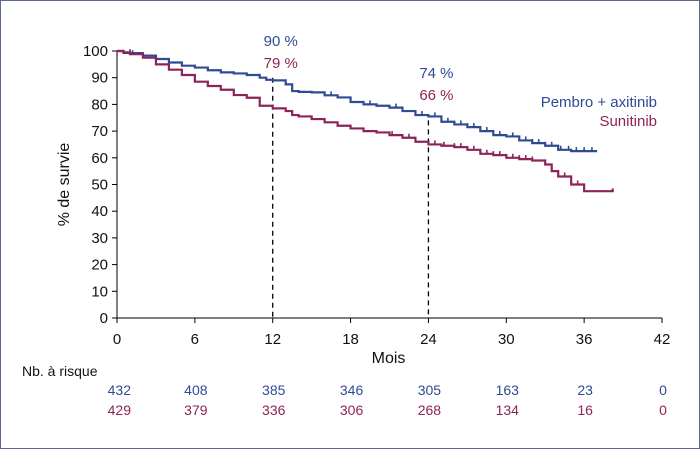 This screenshot has height=453, width=700. Describe the element at coordinates (585, 410) in the screenshot. I see `risk-value: 16` at that location.